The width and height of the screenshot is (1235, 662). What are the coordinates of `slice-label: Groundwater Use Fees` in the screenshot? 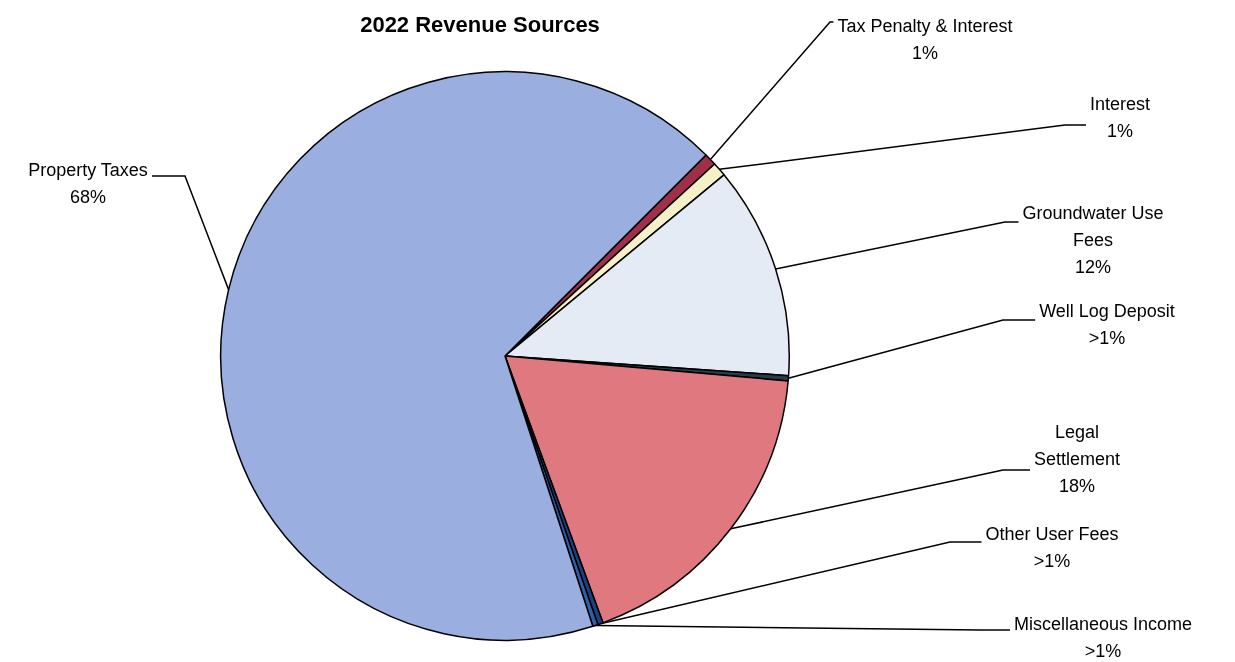 It's located at (1093, 226).